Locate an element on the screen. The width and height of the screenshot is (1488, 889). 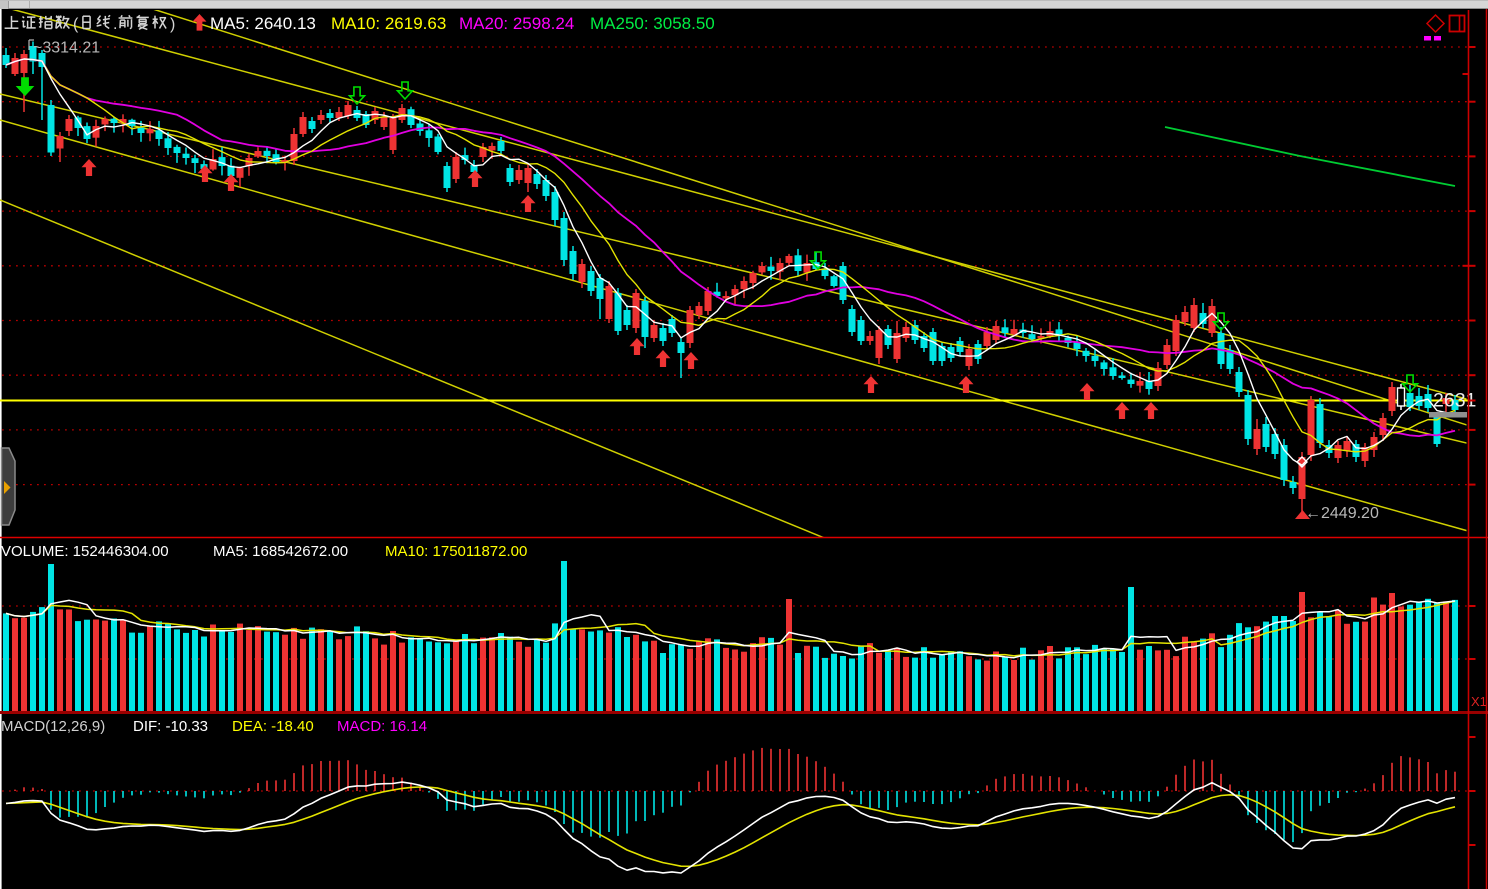
svg-text: MA5: 2640.13 is located at coordinates (263, 23).